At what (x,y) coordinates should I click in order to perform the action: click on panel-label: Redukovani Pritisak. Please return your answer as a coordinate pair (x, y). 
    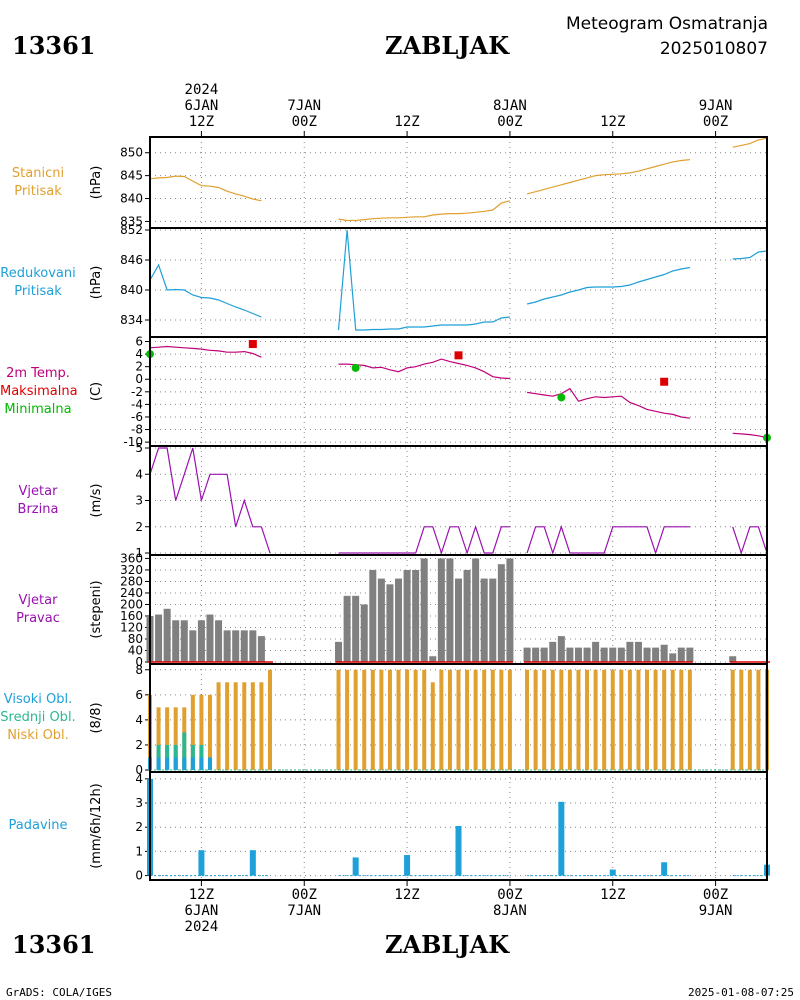
    Looking at the image, I should click on (38, 283).